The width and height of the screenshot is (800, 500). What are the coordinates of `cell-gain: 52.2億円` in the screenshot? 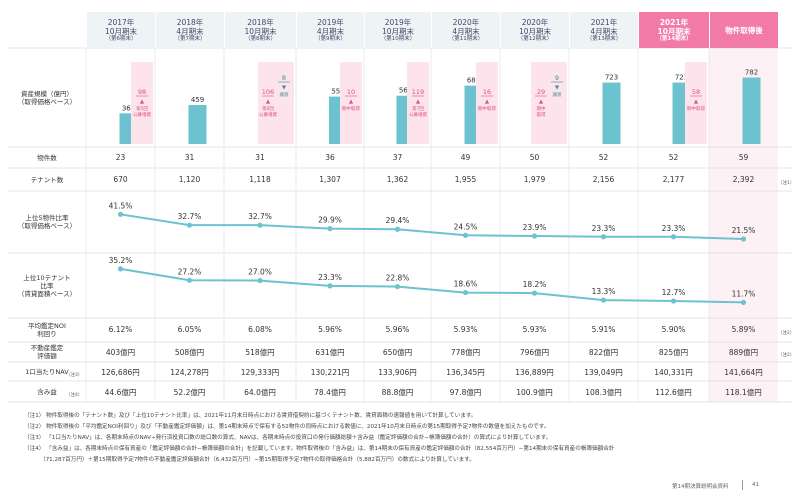 It's located at (189, 392).